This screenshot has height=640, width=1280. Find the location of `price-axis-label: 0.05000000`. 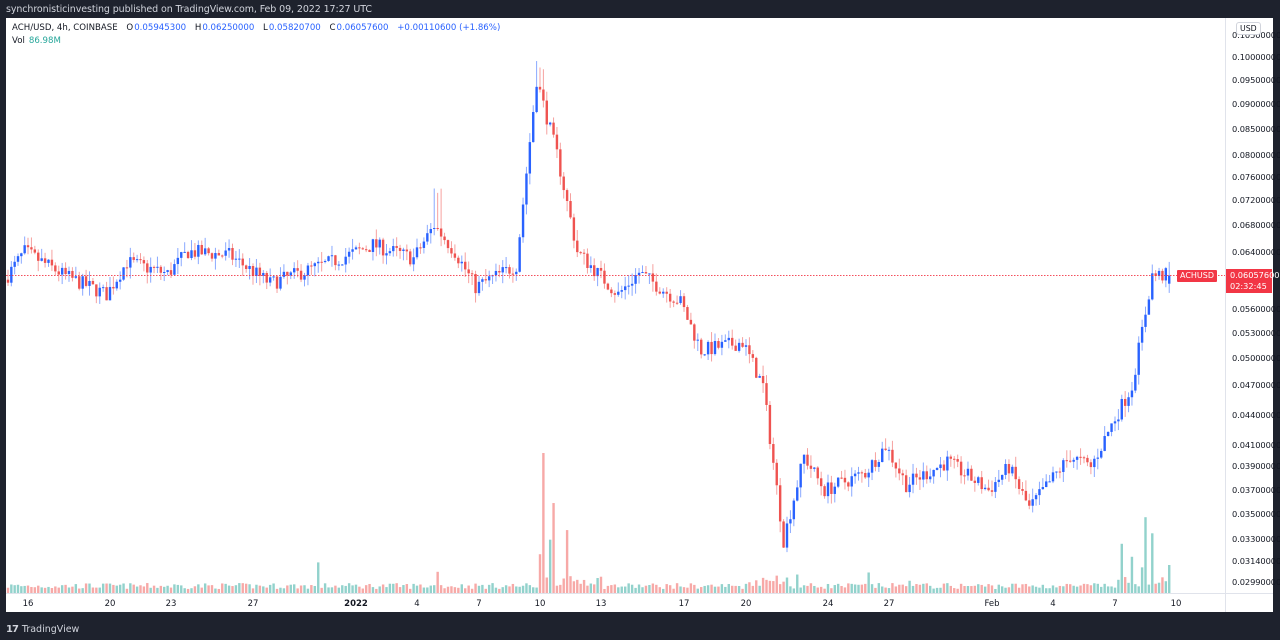

price-axis-label: 0.05000000 is located at coordinates (1256, 358).